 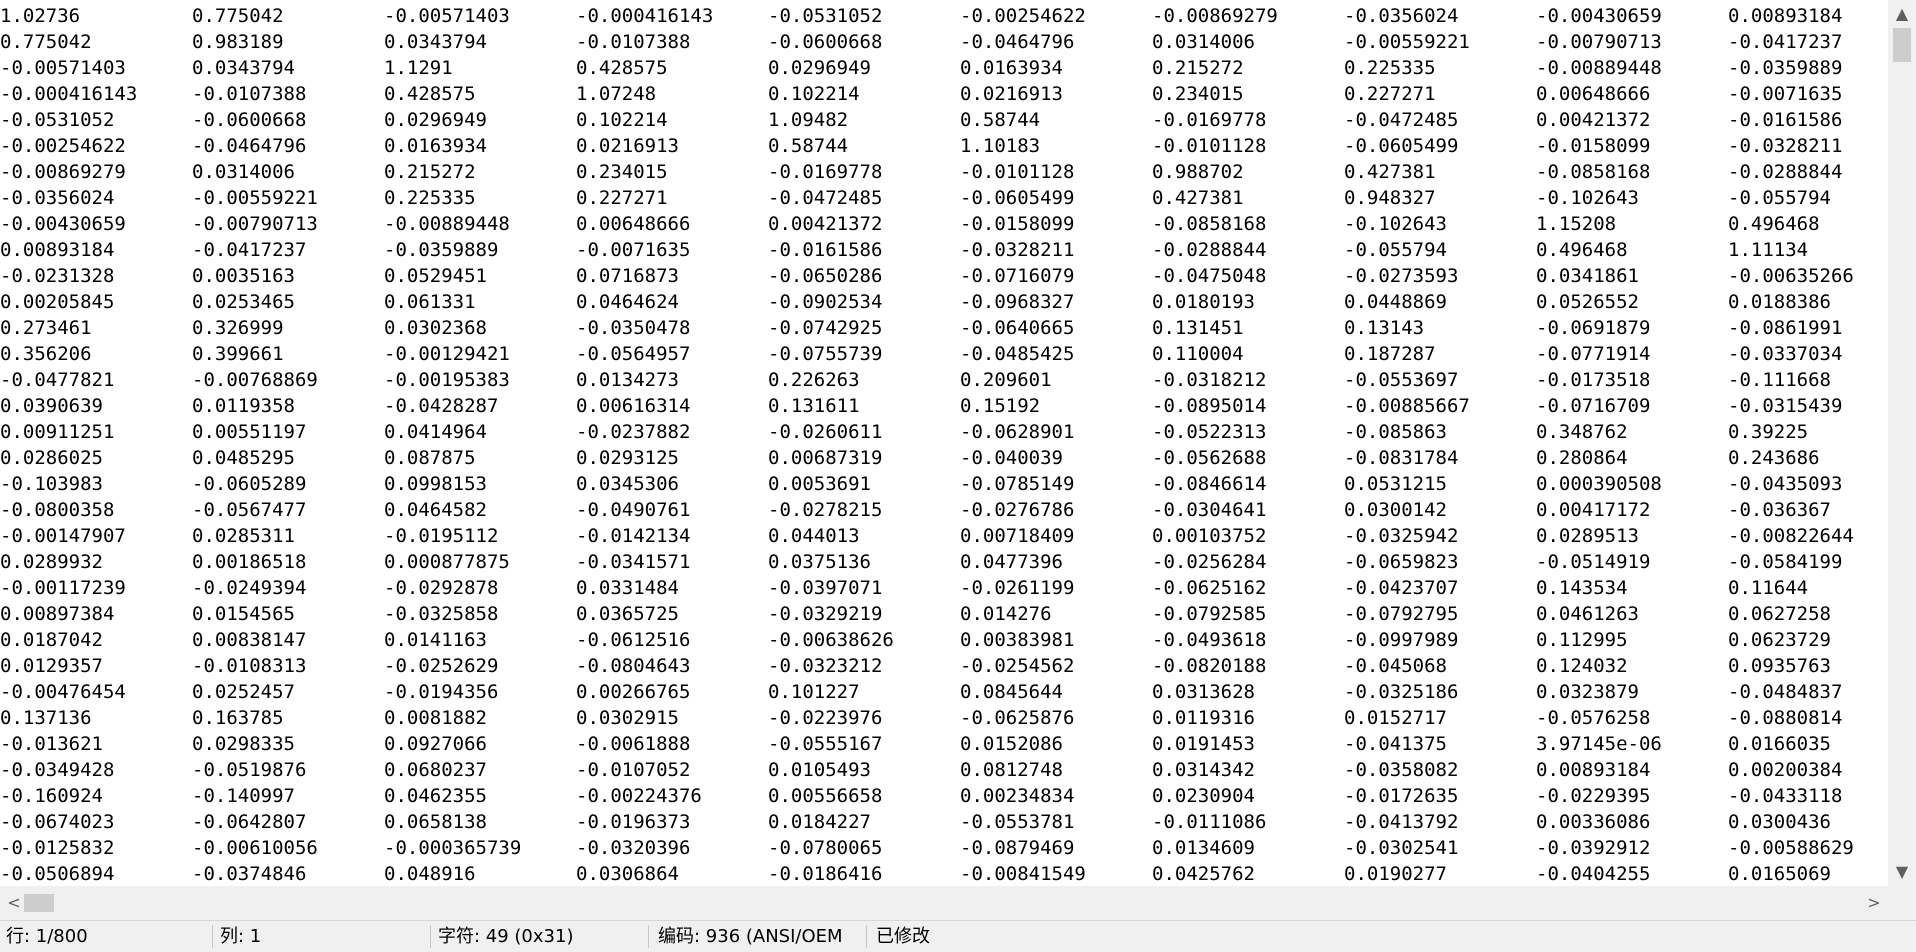 I want to click on scroll-up-icon: ▲, so click(x=1902, y=13).